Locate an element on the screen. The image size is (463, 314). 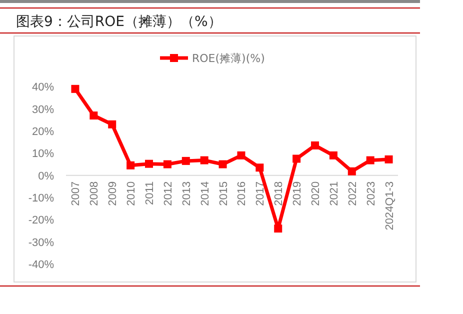
y-tick-label: 40% is located at coordinates (43, 88).